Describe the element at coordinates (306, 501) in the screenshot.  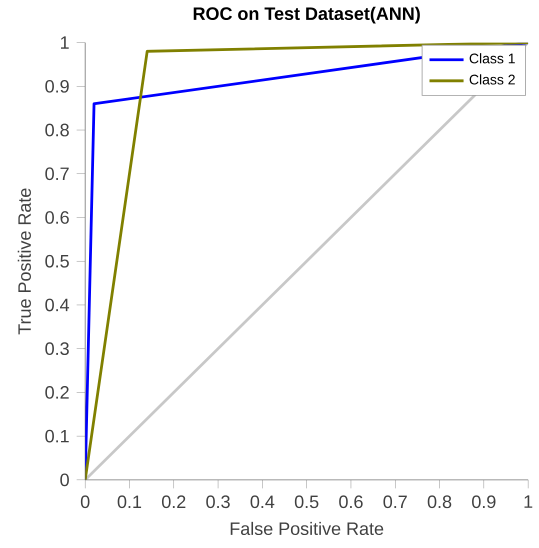
I see `x-tick-label: 0.5` at that location.